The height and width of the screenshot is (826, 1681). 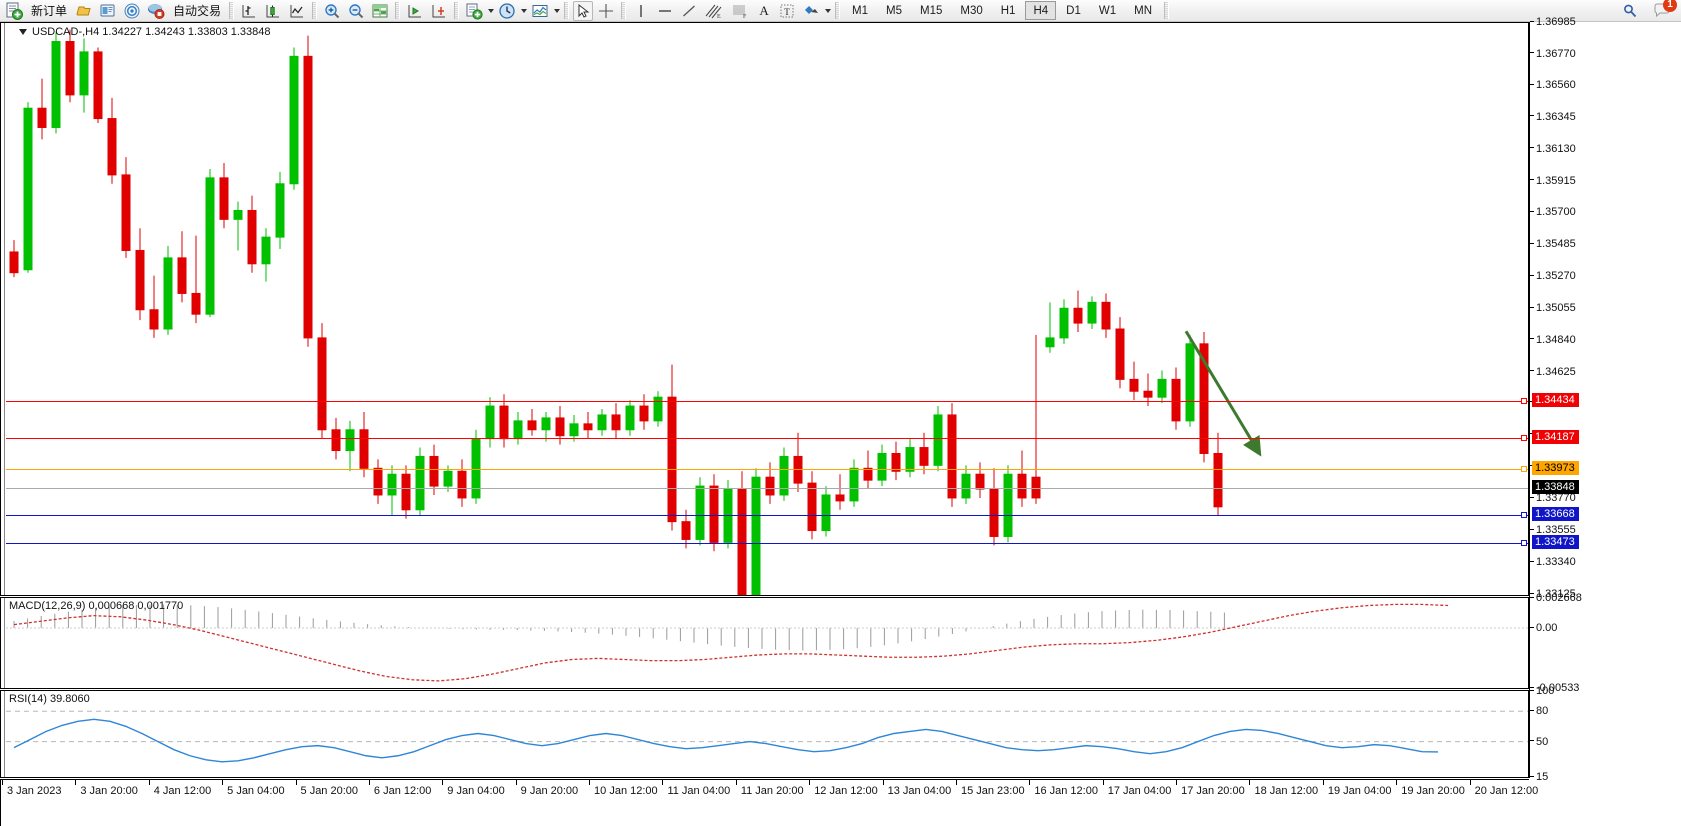 I want to click on macd-label: MACD(12,26,9) 0,000668 0,001770, so click(x=96, y=606).